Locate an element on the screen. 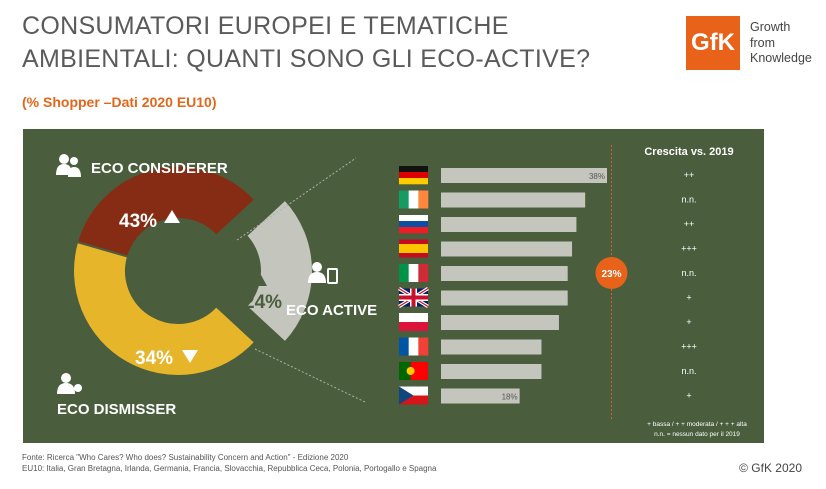  bar-czech-republic is located at coordinates (480, 396).